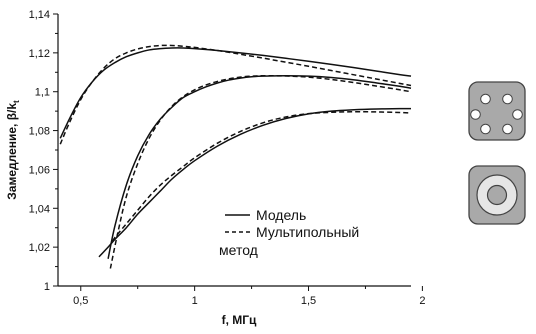 The image size is (536, 334). I want to click on x-axis-title: f, МГц, so click(239, 320).